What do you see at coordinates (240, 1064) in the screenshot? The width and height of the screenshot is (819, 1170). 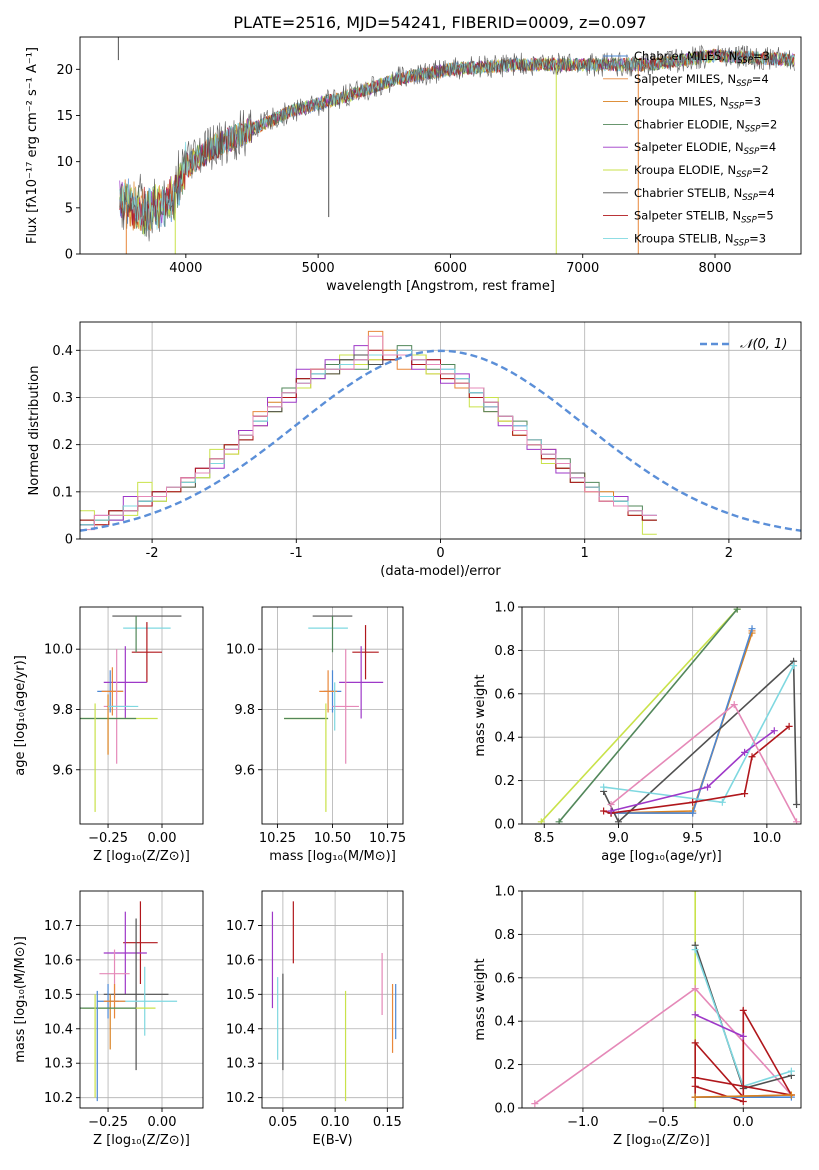 I see `mass_vs_ebv-ytick-label: 10.3` at bounding box center [240, 1064].